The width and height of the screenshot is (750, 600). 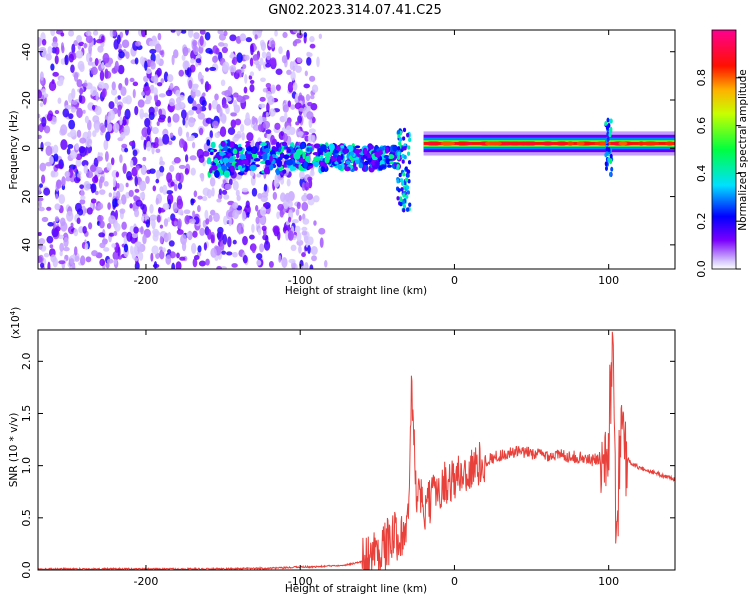 I want to click on top-x-tick-label: -100, so click(x=300, y=280).